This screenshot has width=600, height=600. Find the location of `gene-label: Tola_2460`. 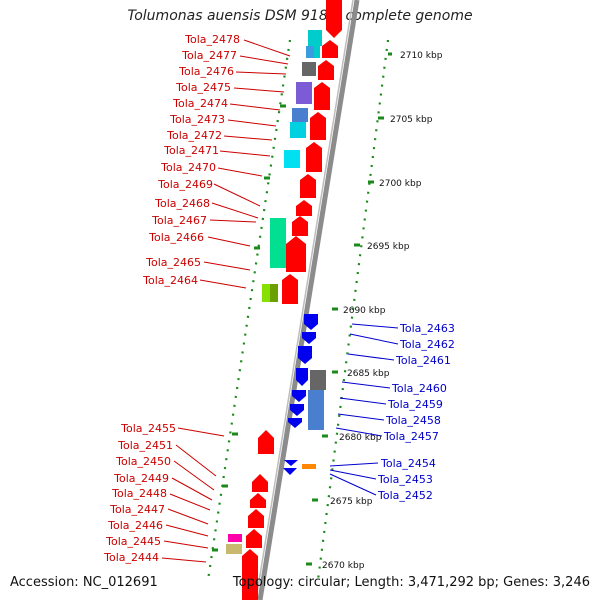

gene-label: Tola_2460 is located at coordinates (419, 388).